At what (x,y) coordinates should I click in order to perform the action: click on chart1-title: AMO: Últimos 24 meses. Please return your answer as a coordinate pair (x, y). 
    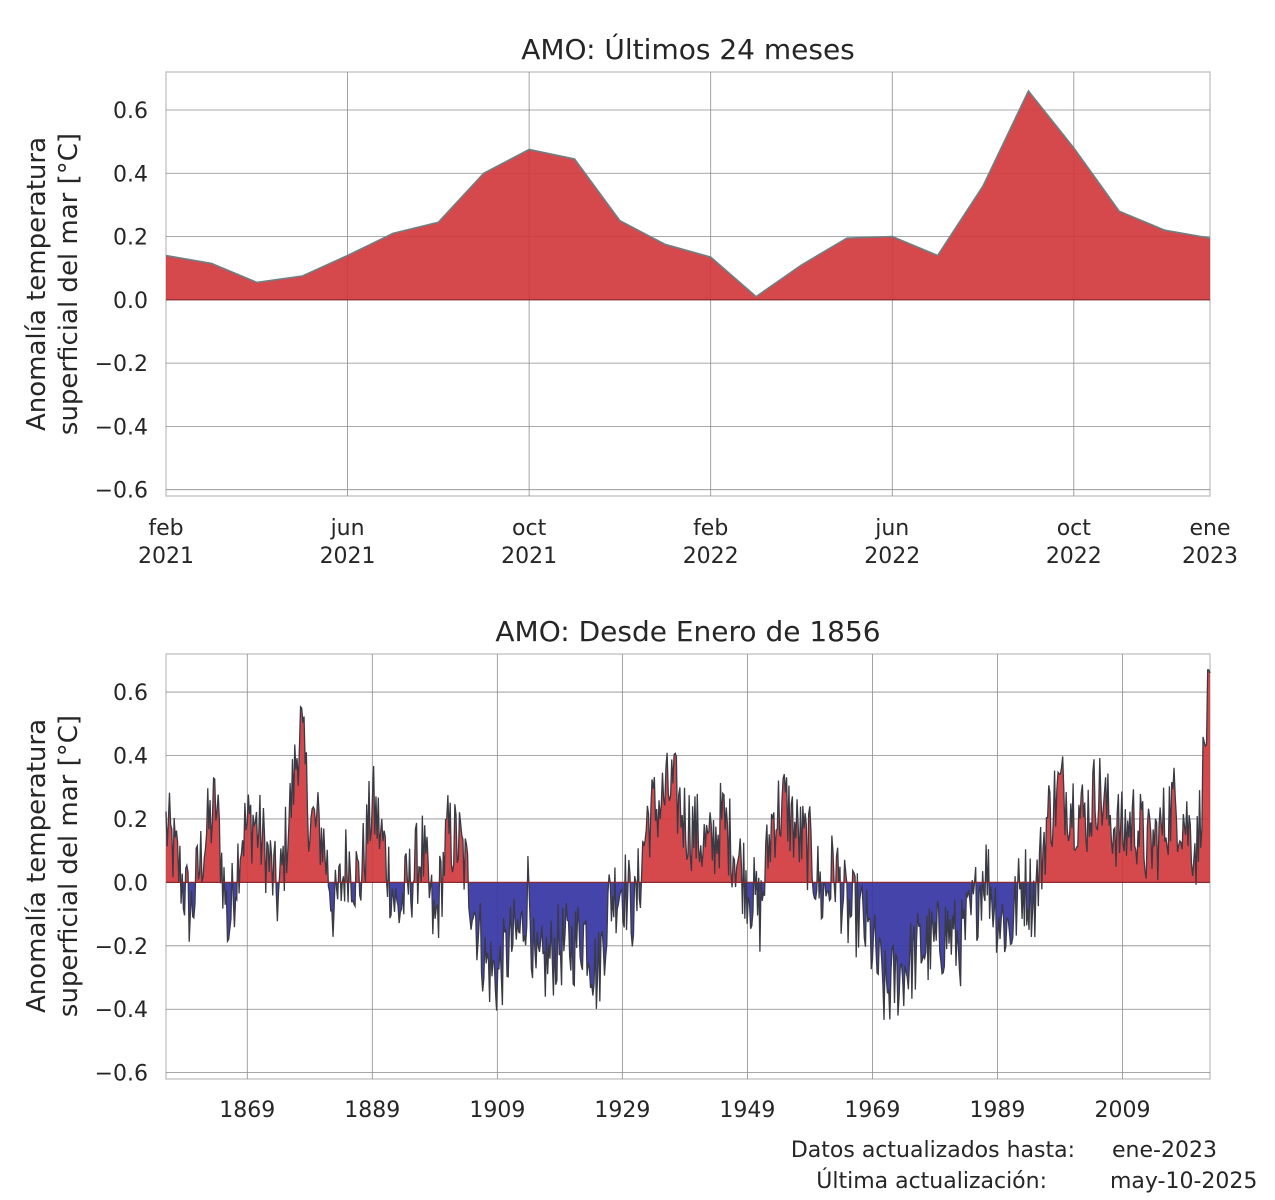
    Looking at the image, I should click on (688, 49).